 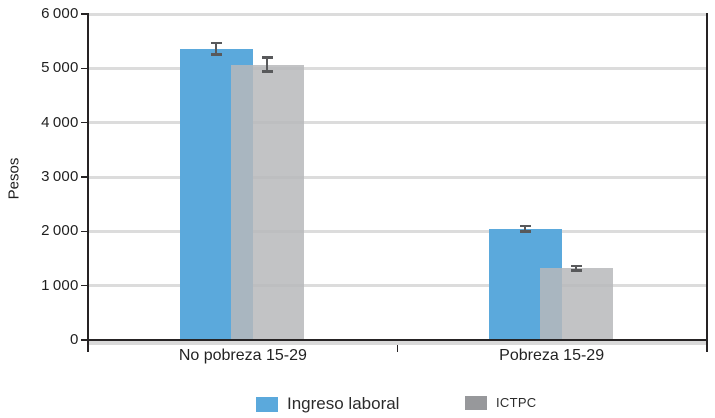 What do you see at coordinates (516, 402) in the screenshot?
I see `legend-label-ictpc: ICTPC` at bounding box center [516, 402].